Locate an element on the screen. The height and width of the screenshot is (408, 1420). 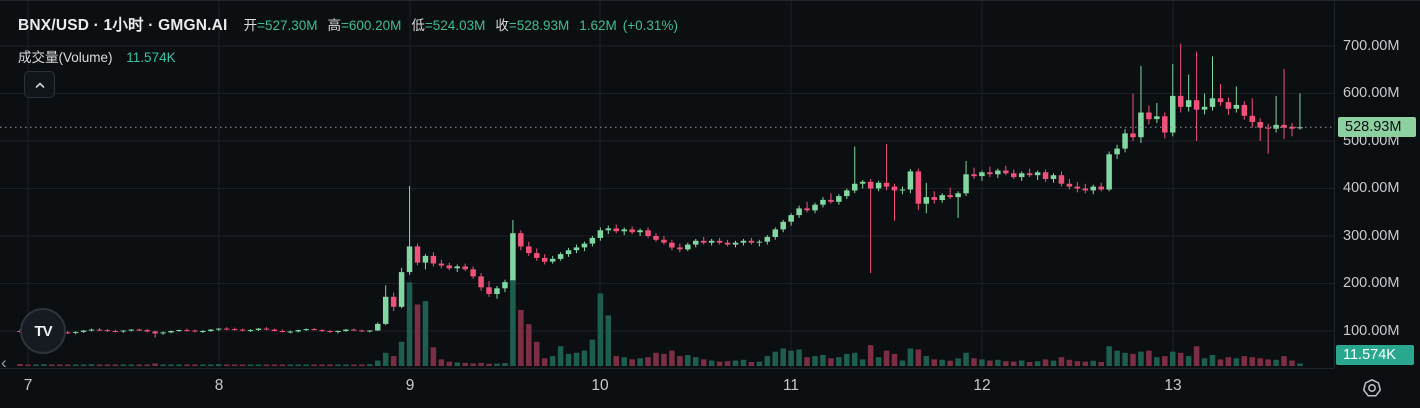
time-axis-label: 7 is located at coordinates (28, 385).